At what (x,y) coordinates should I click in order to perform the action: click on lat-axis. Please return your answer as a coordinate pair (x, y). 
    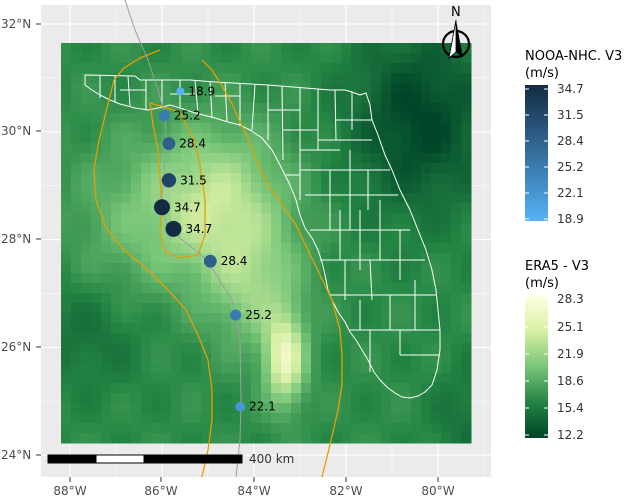
    Looking at the image, I should click on (38, 239).